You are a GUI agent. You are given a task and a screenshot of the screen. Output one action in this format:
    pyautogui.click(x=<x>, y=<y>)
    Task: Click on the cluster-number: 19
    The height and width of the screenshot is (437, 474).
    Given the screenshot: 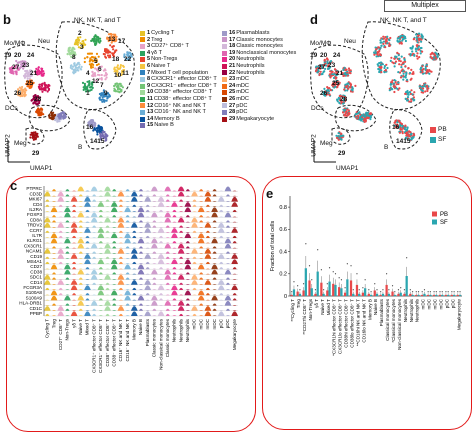 What is the action you would take?
    pyautogui.click(x=8, y=55)
    